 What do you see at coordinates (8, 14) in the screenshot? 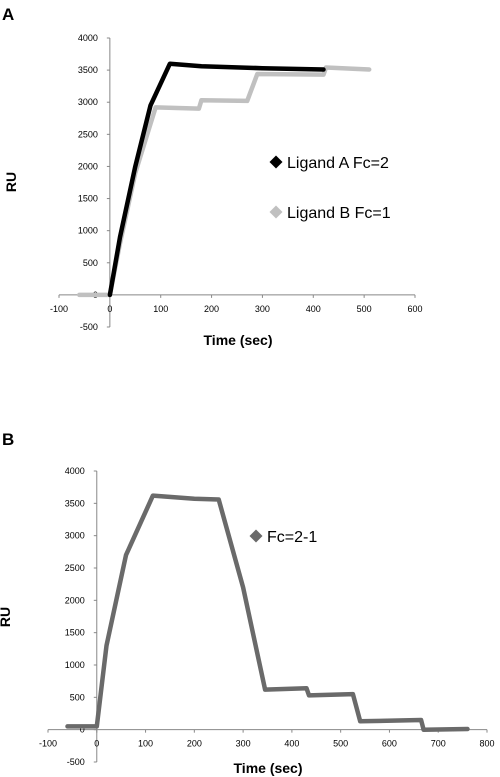
I see `panel-label: A` at bounding box center [8, 14].